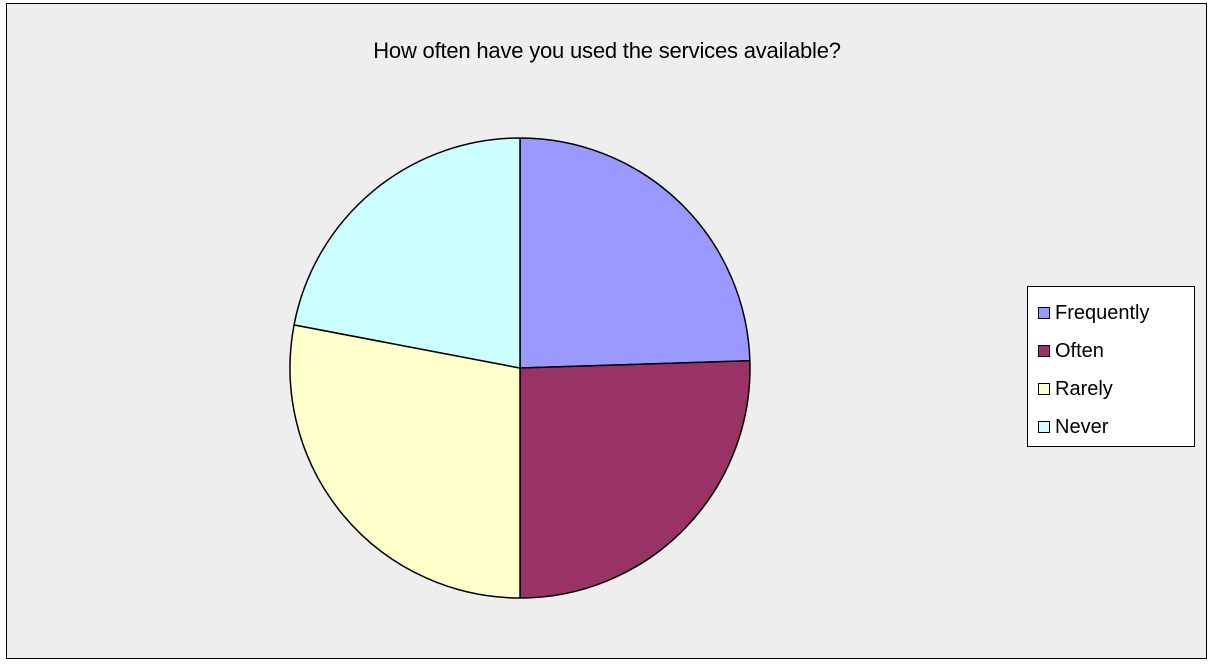 This screenshot has width=1212, height=664. Describe the element at coordinates (1084, 388) in the screenshot. I see `legend-label: Rarely` at that location.